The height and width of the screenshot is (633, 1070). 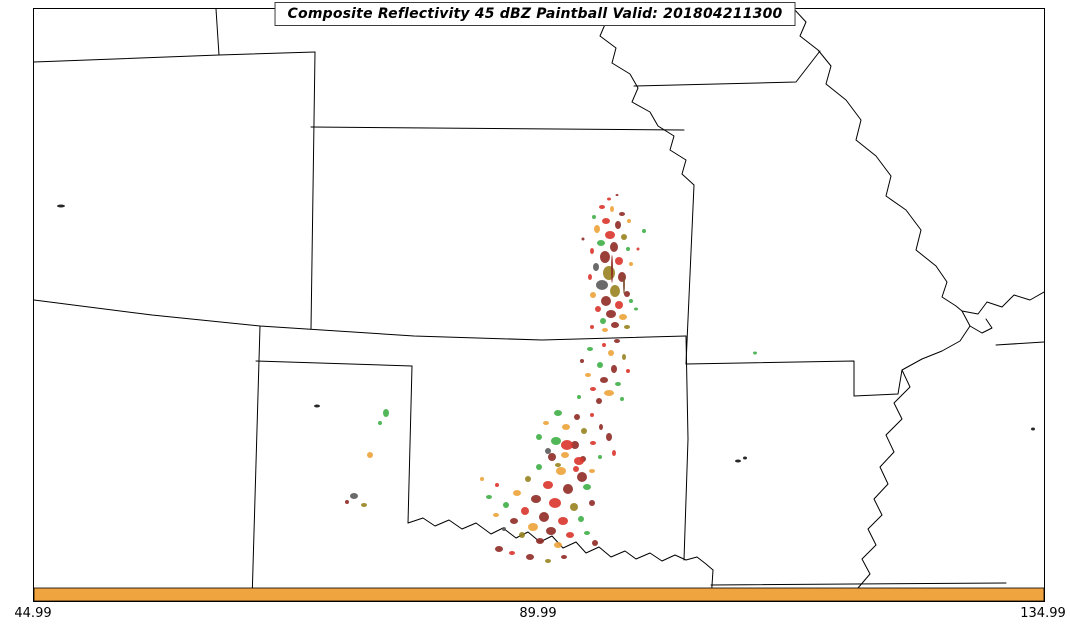 What do you see at coordinates (1002, 303) in the screenshot?
I see `state-border-ohio-river` at bounding box center [1002, 303].